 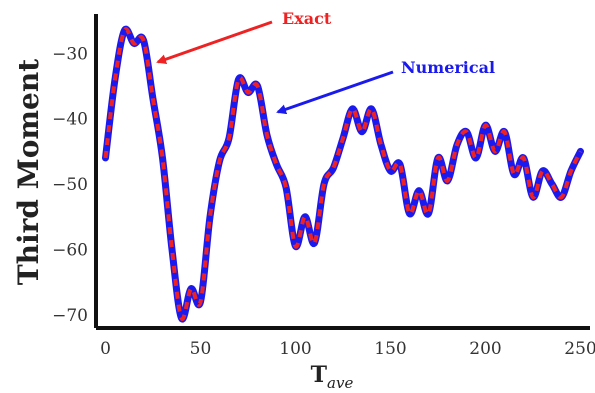 What do you see at coordinates (70, 251) in the screenshot?
I see `y-tick-label: −60` at bounding box center [70, 251].